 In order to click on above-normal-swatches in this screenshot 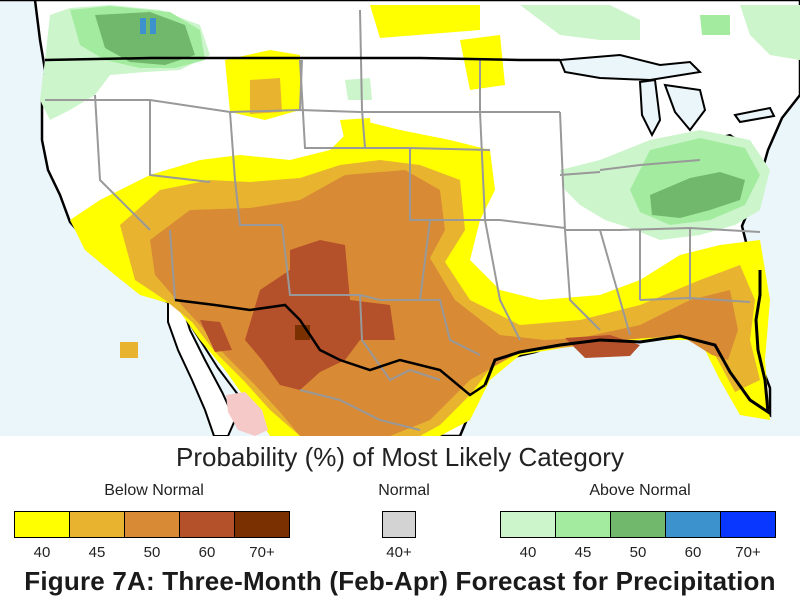, I will do `click(638, 524)`.